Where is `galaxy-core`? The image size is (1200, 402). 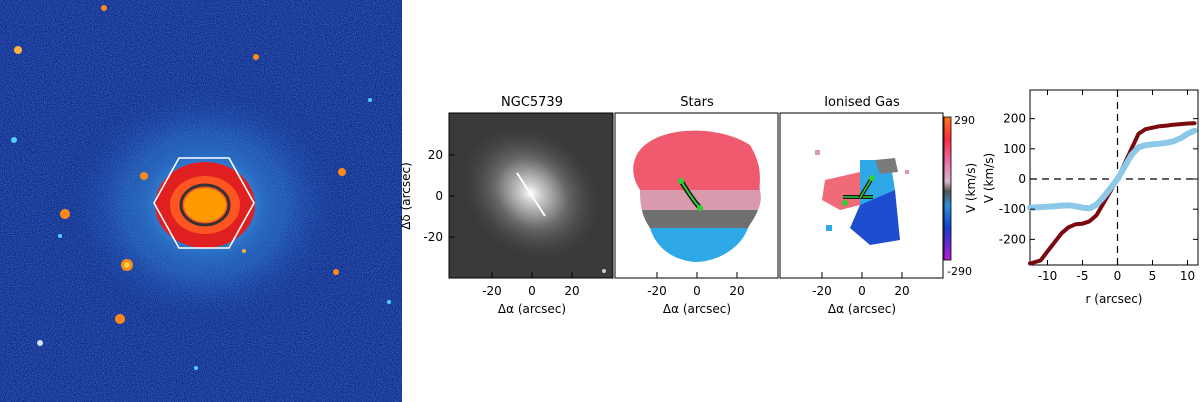 galaxy-core is located at coordinates (205, 205).